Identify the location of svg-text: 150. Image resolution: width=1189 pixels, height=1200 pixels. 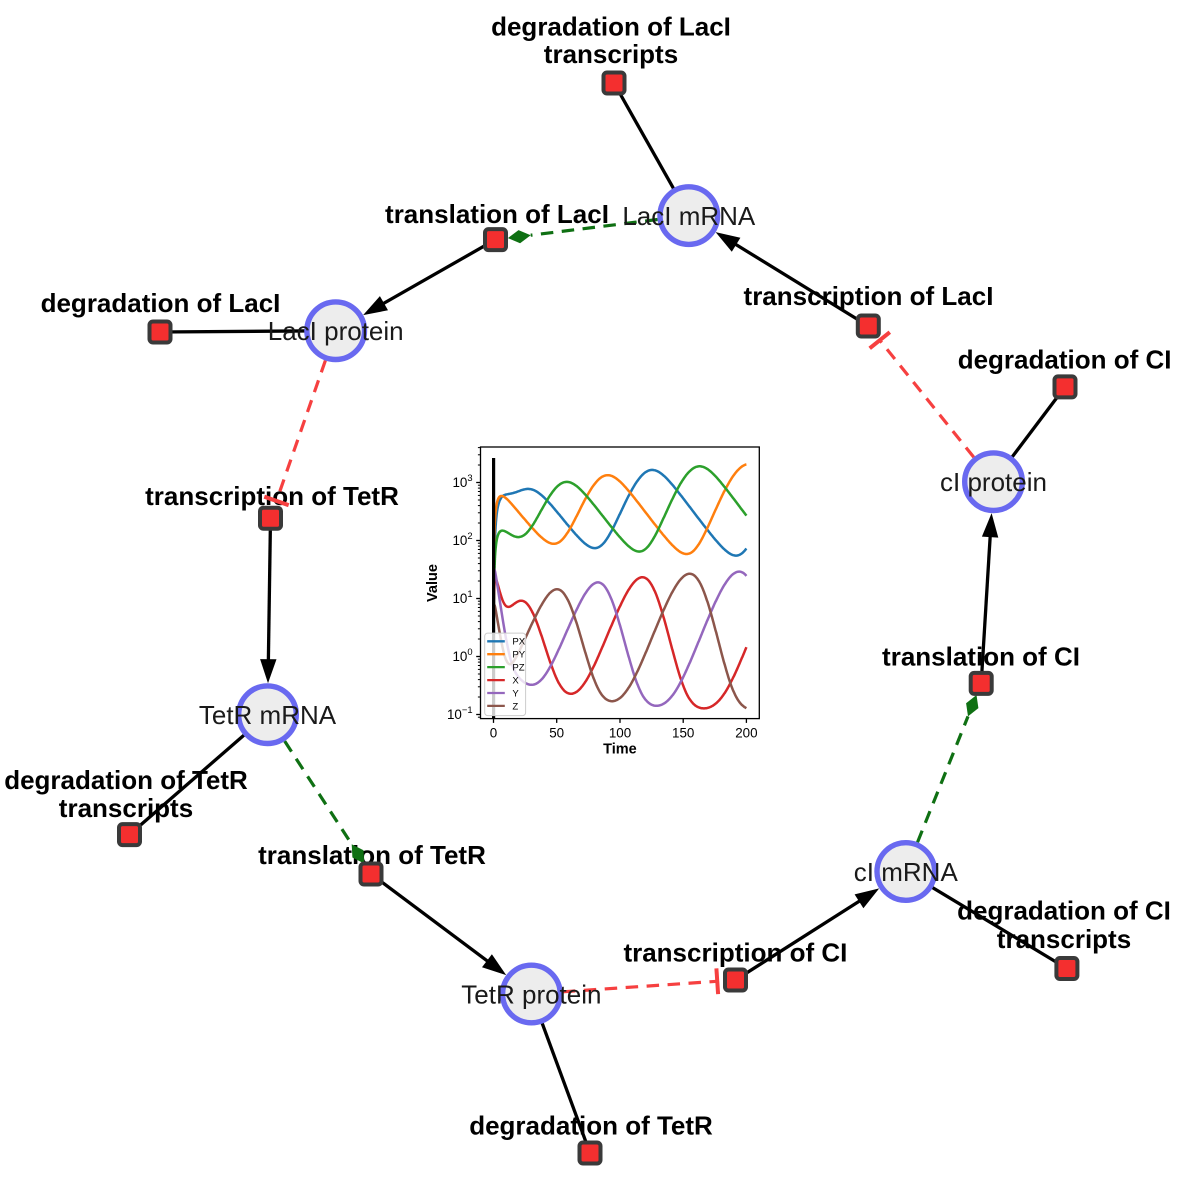
(683, 732).